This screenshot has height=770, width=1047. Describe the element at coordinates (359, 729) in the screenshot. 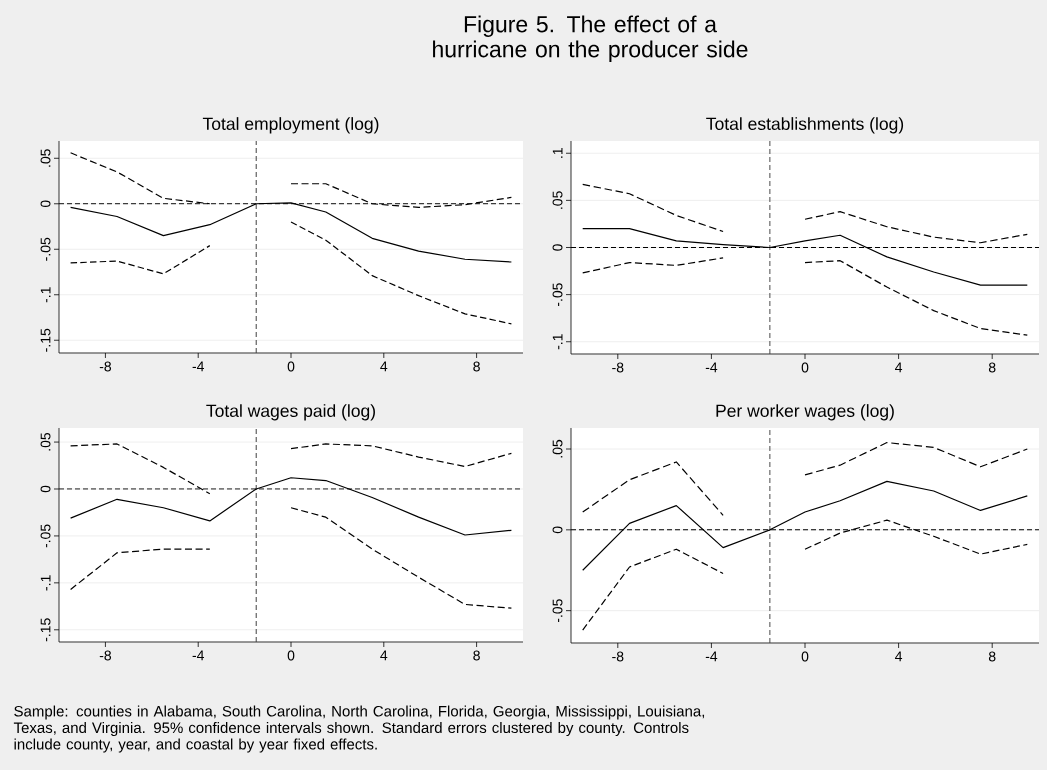

I see `text: Sample: counties in Alabama, South Carolina, North Carolina, Florida, Georgia, Mississippi, Louisiana, Texas, and Virginia. 95% confidence intervals shown. Standard errors clustered by county. Controls include county, year, and coastal by year fixed effects.` at that location.